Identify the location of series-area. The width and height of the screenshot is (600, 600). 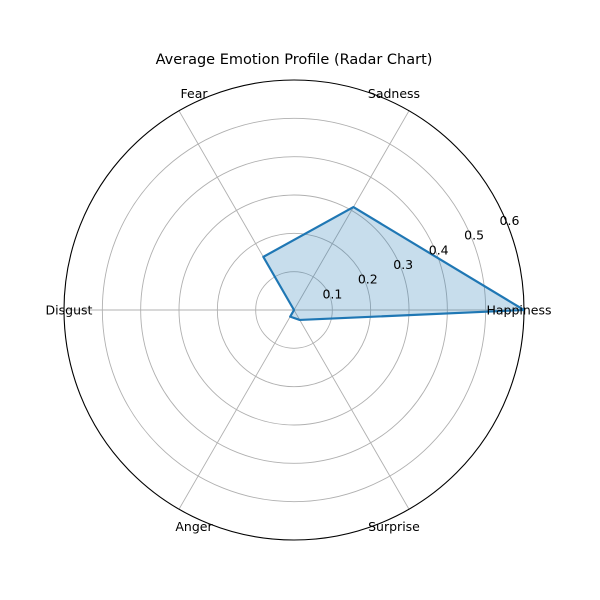
(393, 263).